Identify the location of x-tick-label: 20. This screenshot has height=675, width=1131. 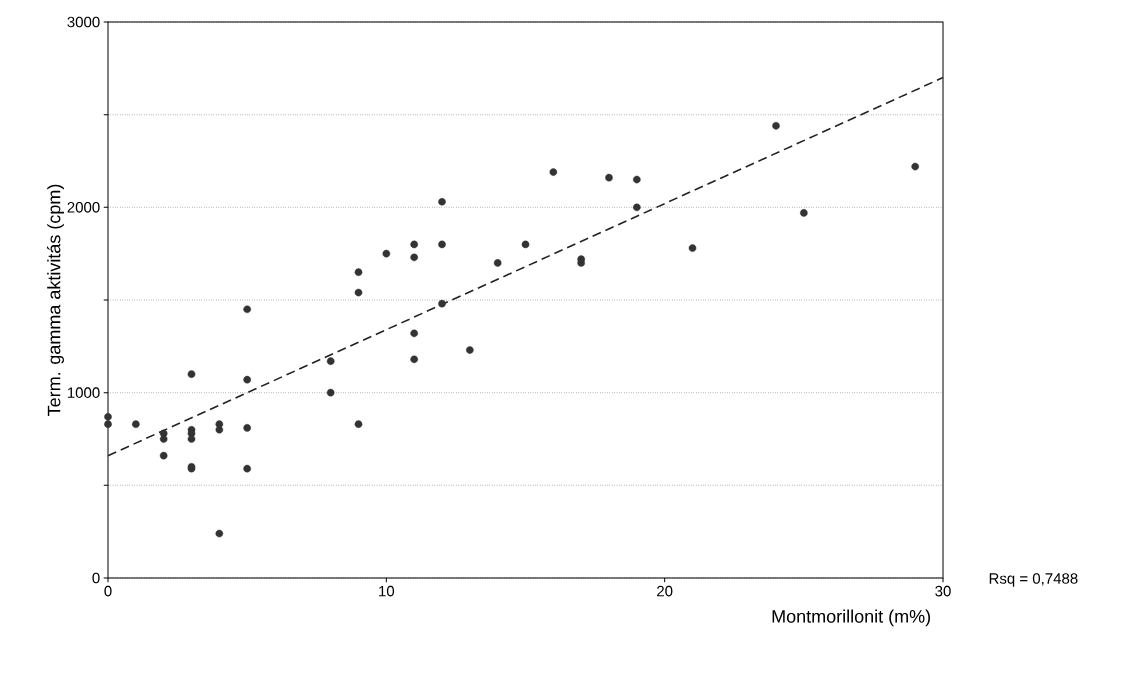
(665, 591).